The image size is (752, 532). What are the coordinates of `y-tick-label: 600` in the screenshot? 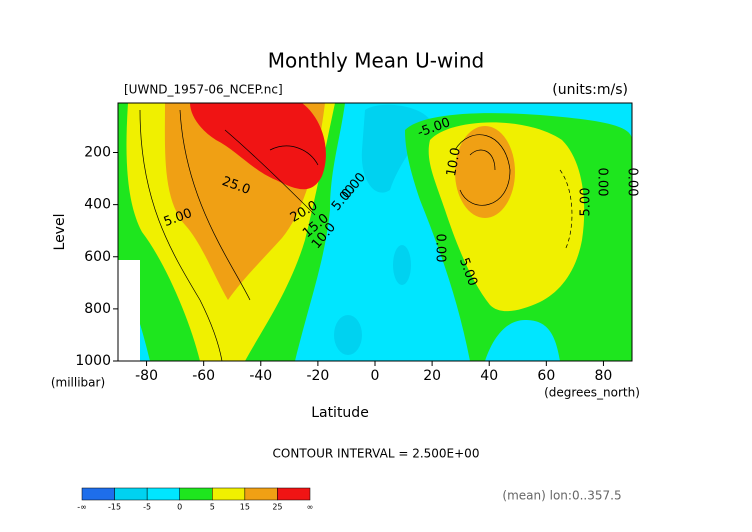 It's located at (97, 257).